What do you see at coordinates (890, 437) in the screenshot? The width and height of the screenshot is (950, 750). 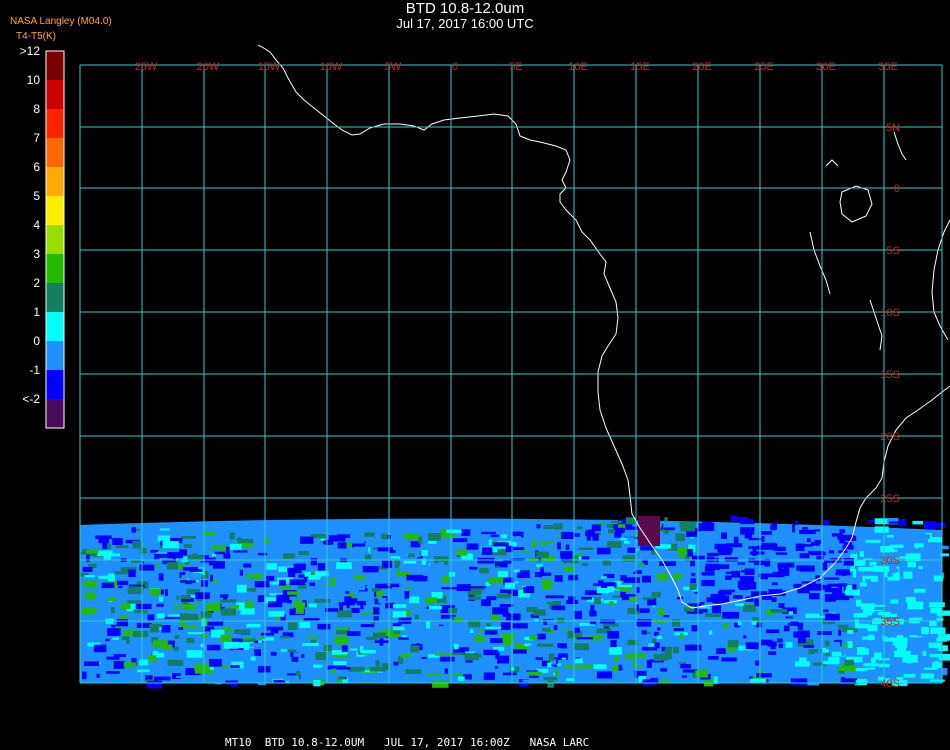 I see `latitude-label: 20S` at bounding box center [890, 437].